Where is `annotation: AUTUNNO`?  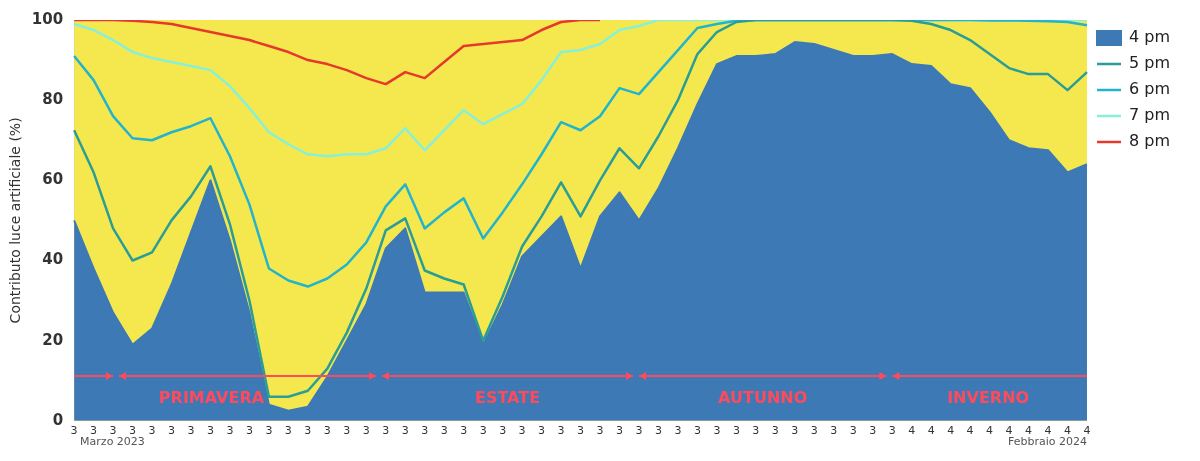 annotation: AUTUNNO is located at coordinates (763, 397).